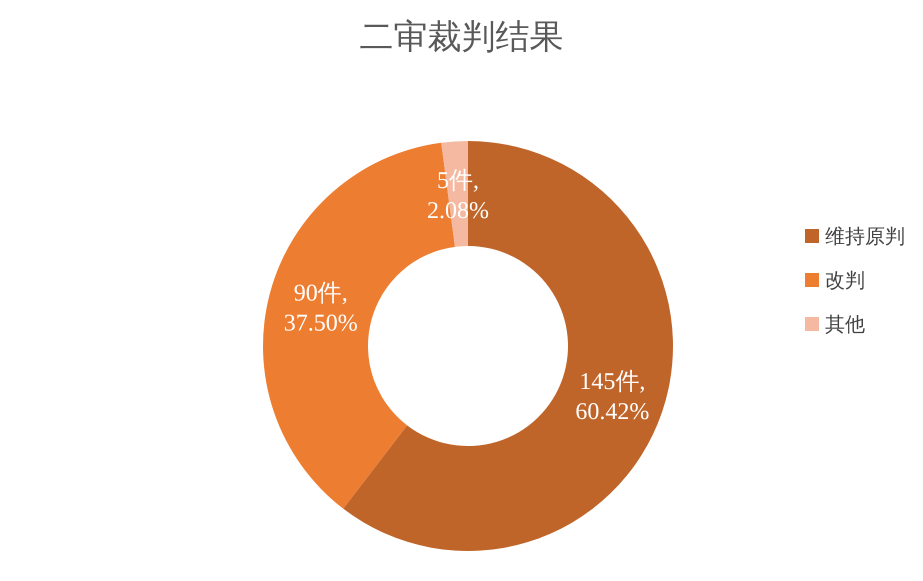  What do you see at coordinates (612, 397) in the screenshot?
I see `data-label: 145件, 60.42%` at bounding box center [612, 397].